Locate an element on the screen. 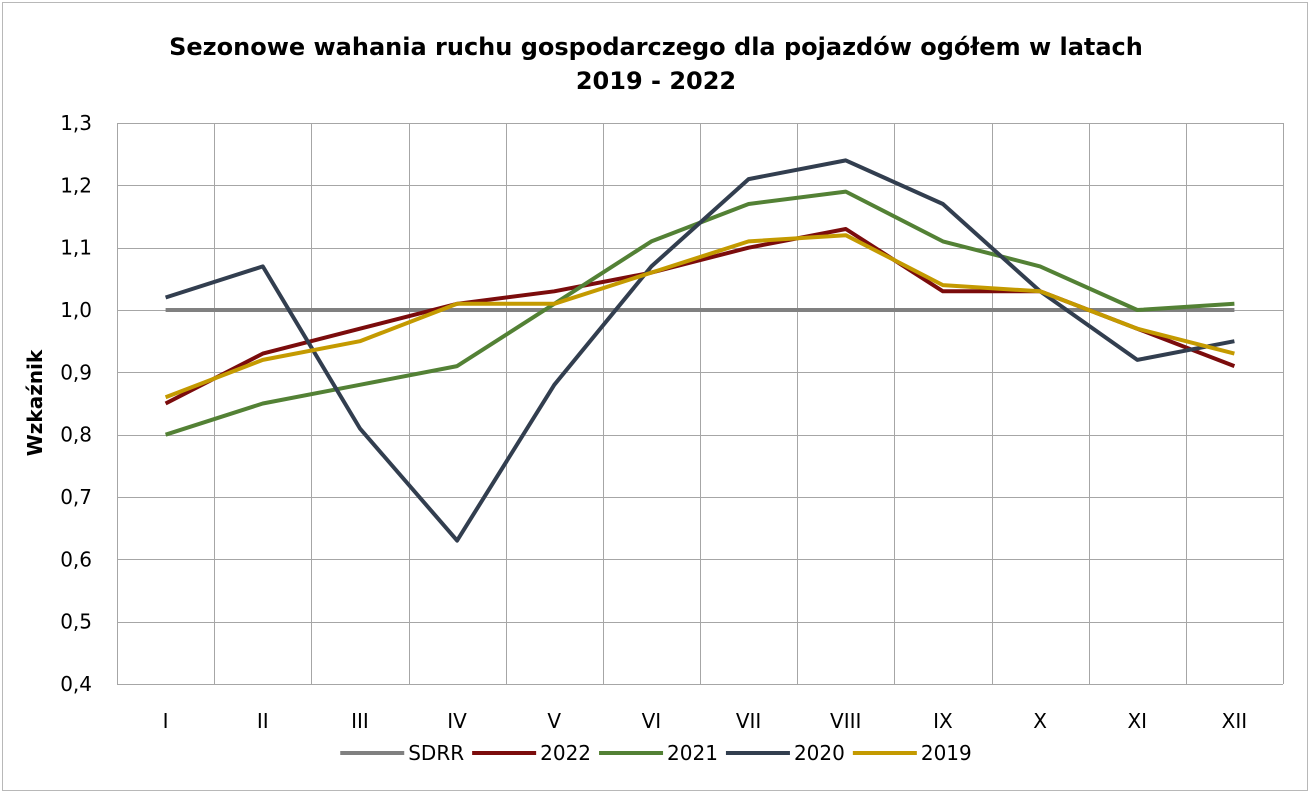 This screenshot has width=1312, height=795. x-tick-label: XII is located at coordinates (1235, 721).